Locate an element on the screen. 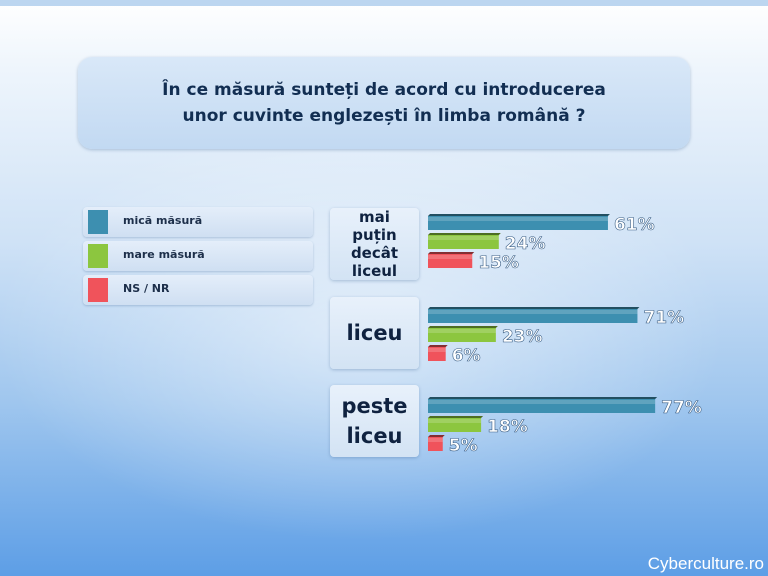  category-label-mai-putin-decat-liceul: mai puțin decât liceul is located at coordinates (374, 244).